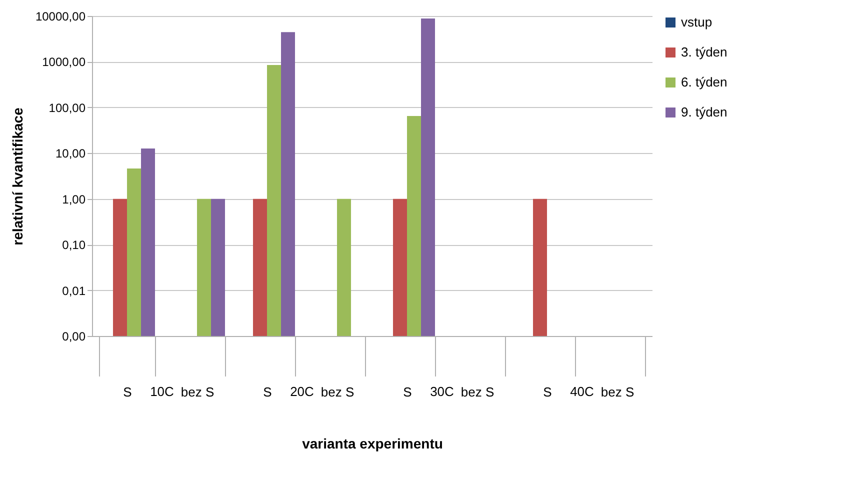  Describe the element at coordinates (372, 444) in the screenshot. I see `x-axis-title: varianta experimentu` at that location.